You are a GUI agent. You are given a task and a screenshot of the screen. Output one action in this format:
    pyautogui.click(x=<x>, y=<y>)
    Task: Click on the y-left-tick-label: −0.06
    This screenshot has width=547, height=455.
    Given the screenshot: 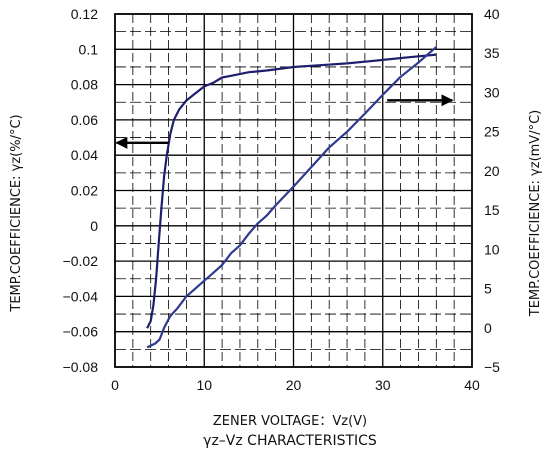 What is the action you would take?
    pyautogui.click(x=81, y=332)
    